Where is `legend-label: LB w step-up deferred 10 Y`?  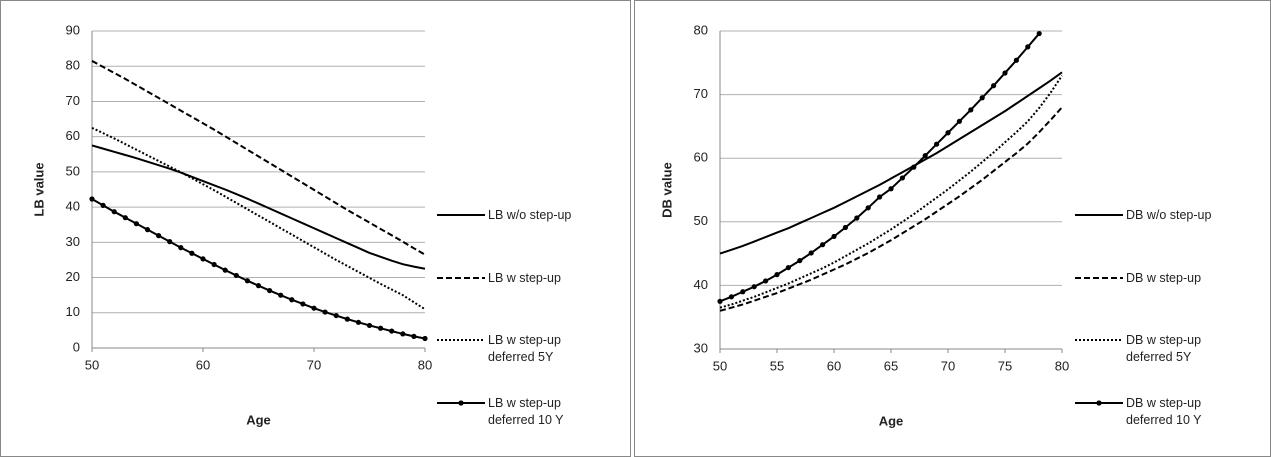 legend-label: LB w step-up deferred 10 Y is located at coordinates (526, 411).